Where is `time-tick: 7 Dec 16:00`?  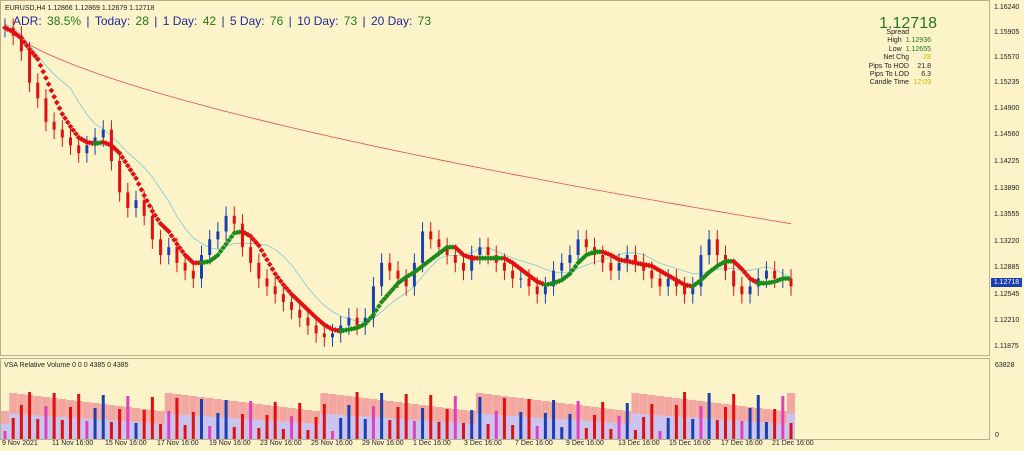 time-tick: 7 Dec 16:00 is located at coordinates (534, 443).